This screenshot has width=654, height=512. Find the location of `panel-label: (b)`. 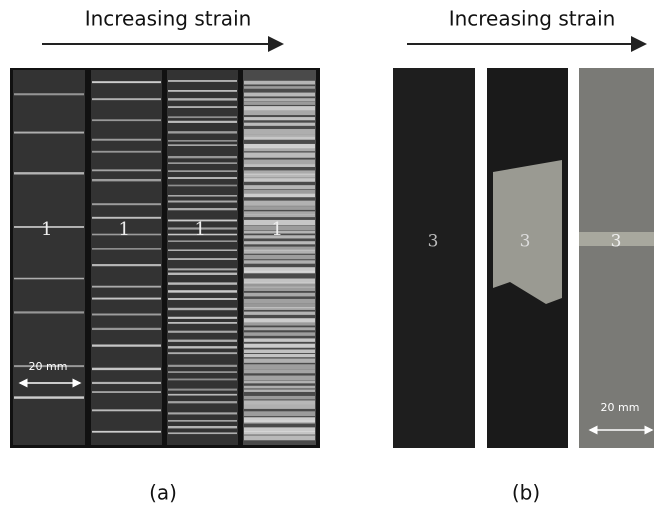

panel-label: (b) is located at coordinates (526, 493).